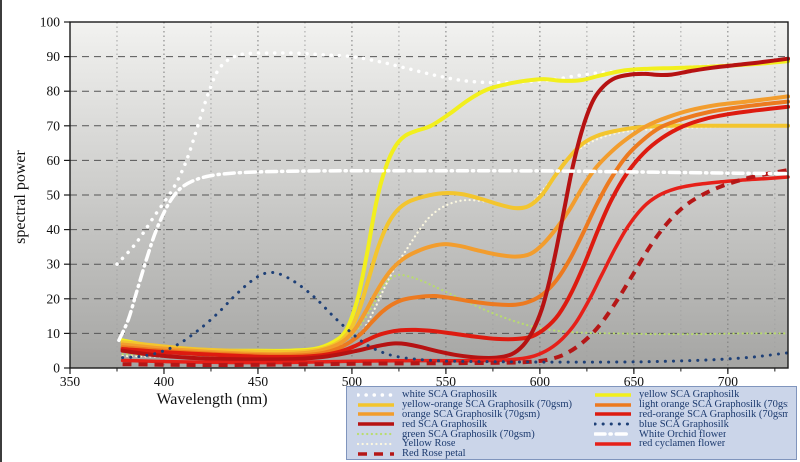 This screenshot has height=462, width=800. I want to click on legend-swatch-yellow-rose, so click(376, 443).